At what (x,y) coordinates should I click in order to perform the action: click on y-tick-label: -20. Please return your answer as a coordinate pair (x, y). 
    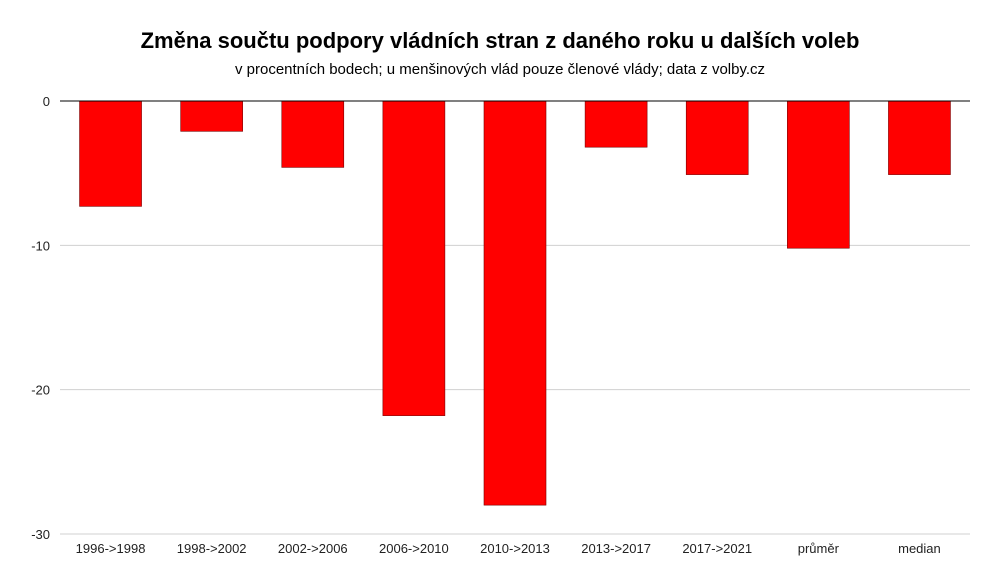
    Looking at the image, I should click on (40, 390).